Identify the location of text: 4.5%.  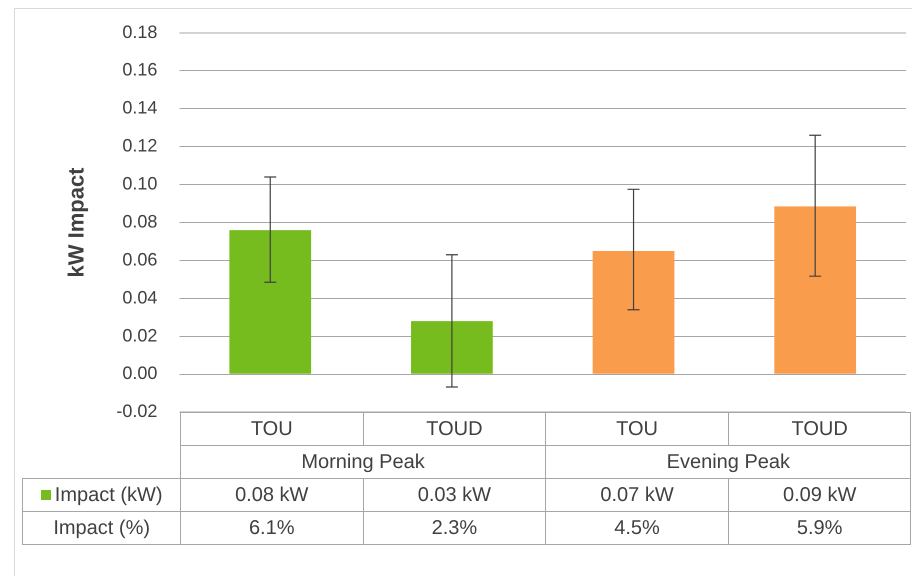
(637, 528).